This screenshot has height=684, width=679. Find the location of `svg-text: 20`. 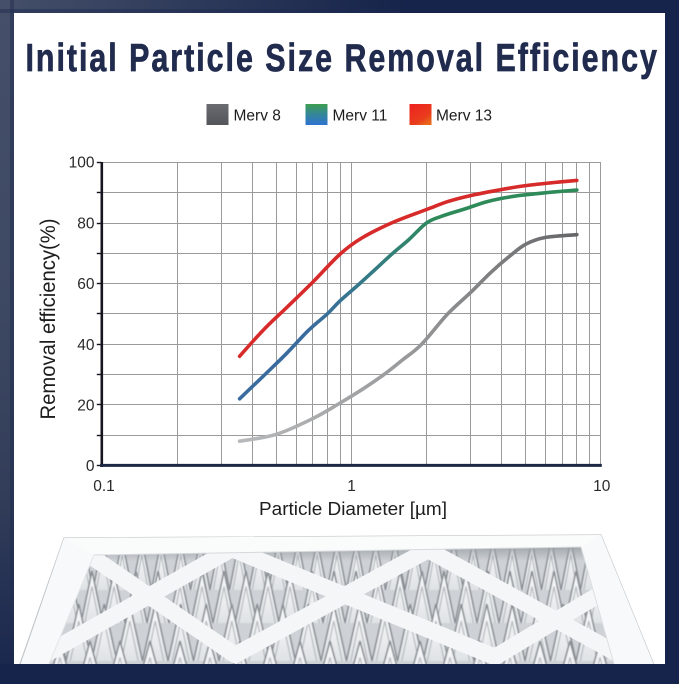

svg-text: 20 is located at coordinates (86, 406).